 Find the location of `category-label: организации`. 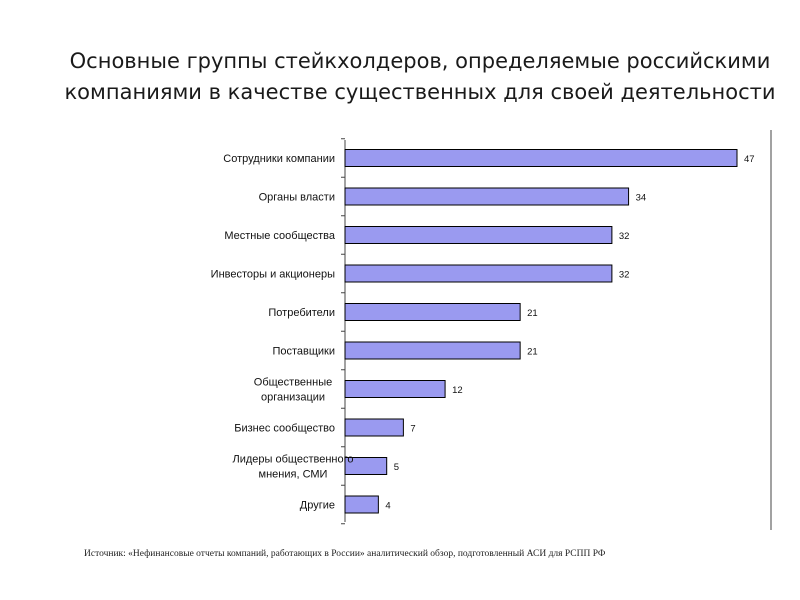

category-label: организации is located at coordinates (293, 398).